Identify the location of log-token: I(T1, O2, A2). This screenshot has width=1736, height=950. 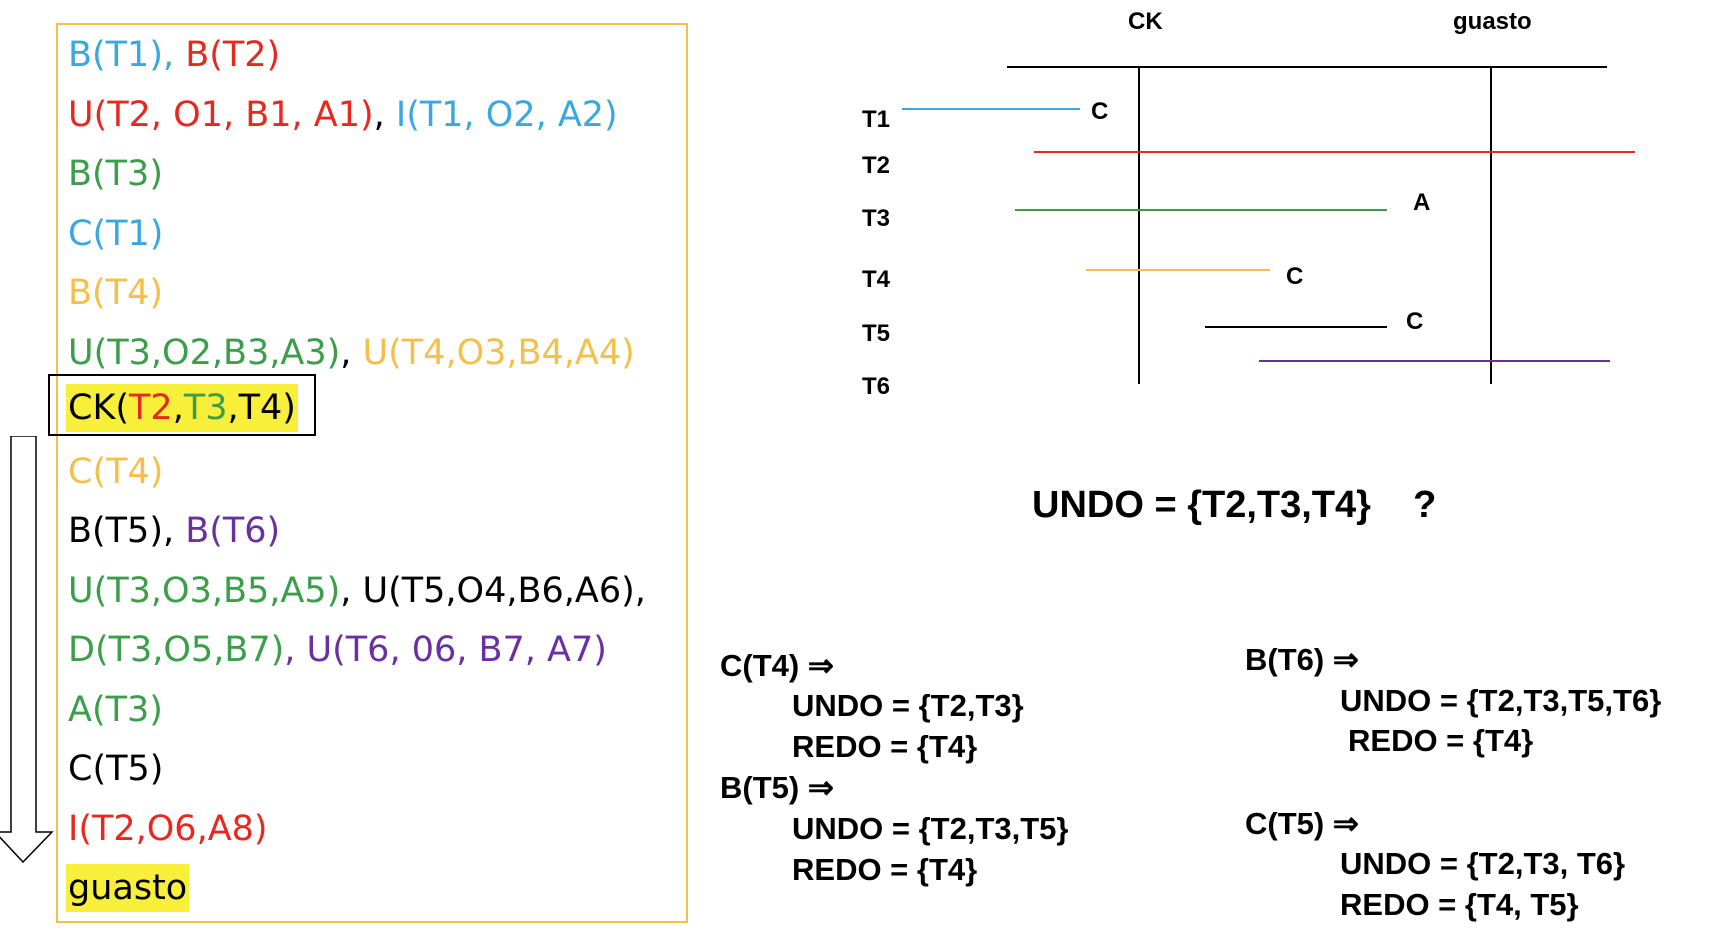
(506, 115).